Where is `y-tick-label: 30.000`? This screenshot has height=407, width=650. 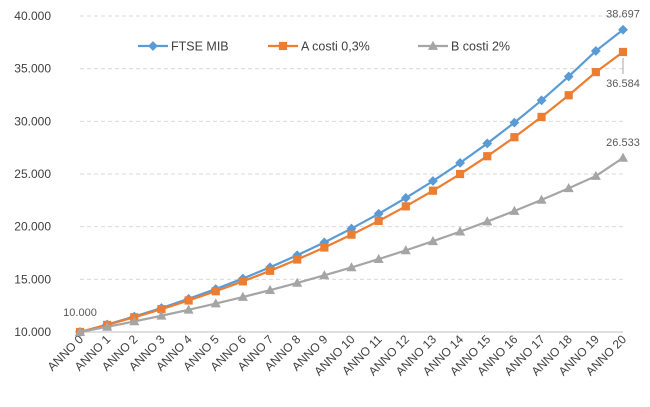
y-tick-label: 30.000 is located at coordinates (32, 121).